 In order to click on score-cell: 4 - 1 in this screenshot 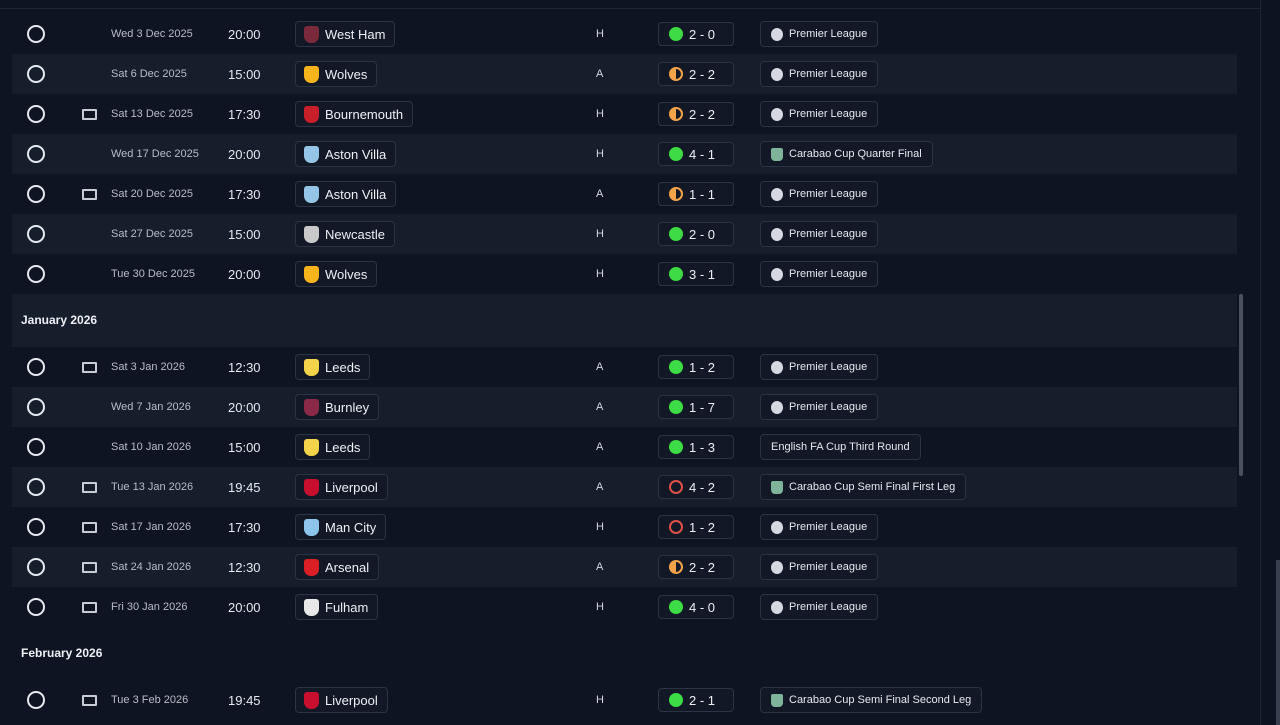, I will do `click(696, 154)`.